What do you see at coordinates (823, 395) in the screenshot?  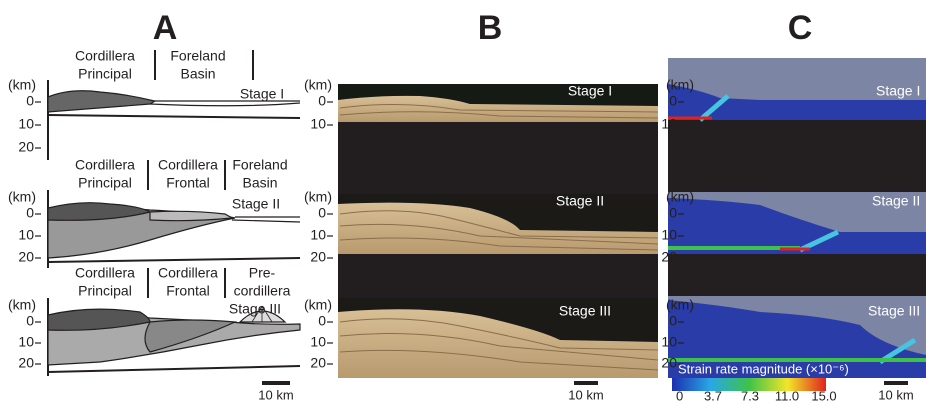 I see `colorbar-tick-label: 15.0` at bounding box center [823, 395].